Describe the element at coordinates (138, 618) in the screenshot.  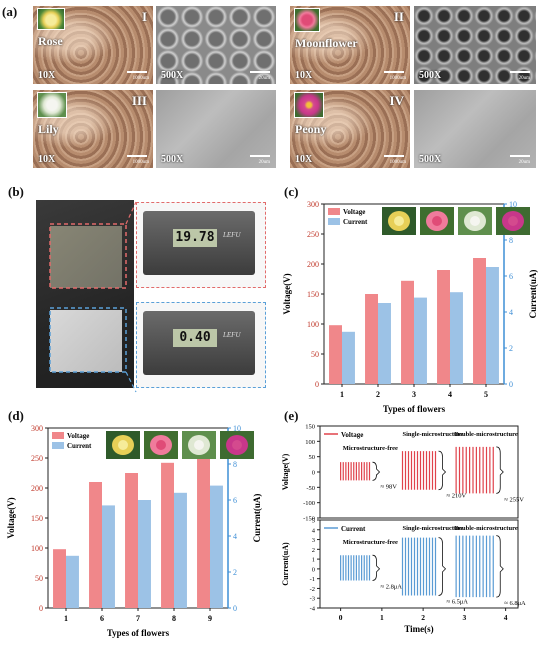
I see `x-tick-label: 7` at that location.